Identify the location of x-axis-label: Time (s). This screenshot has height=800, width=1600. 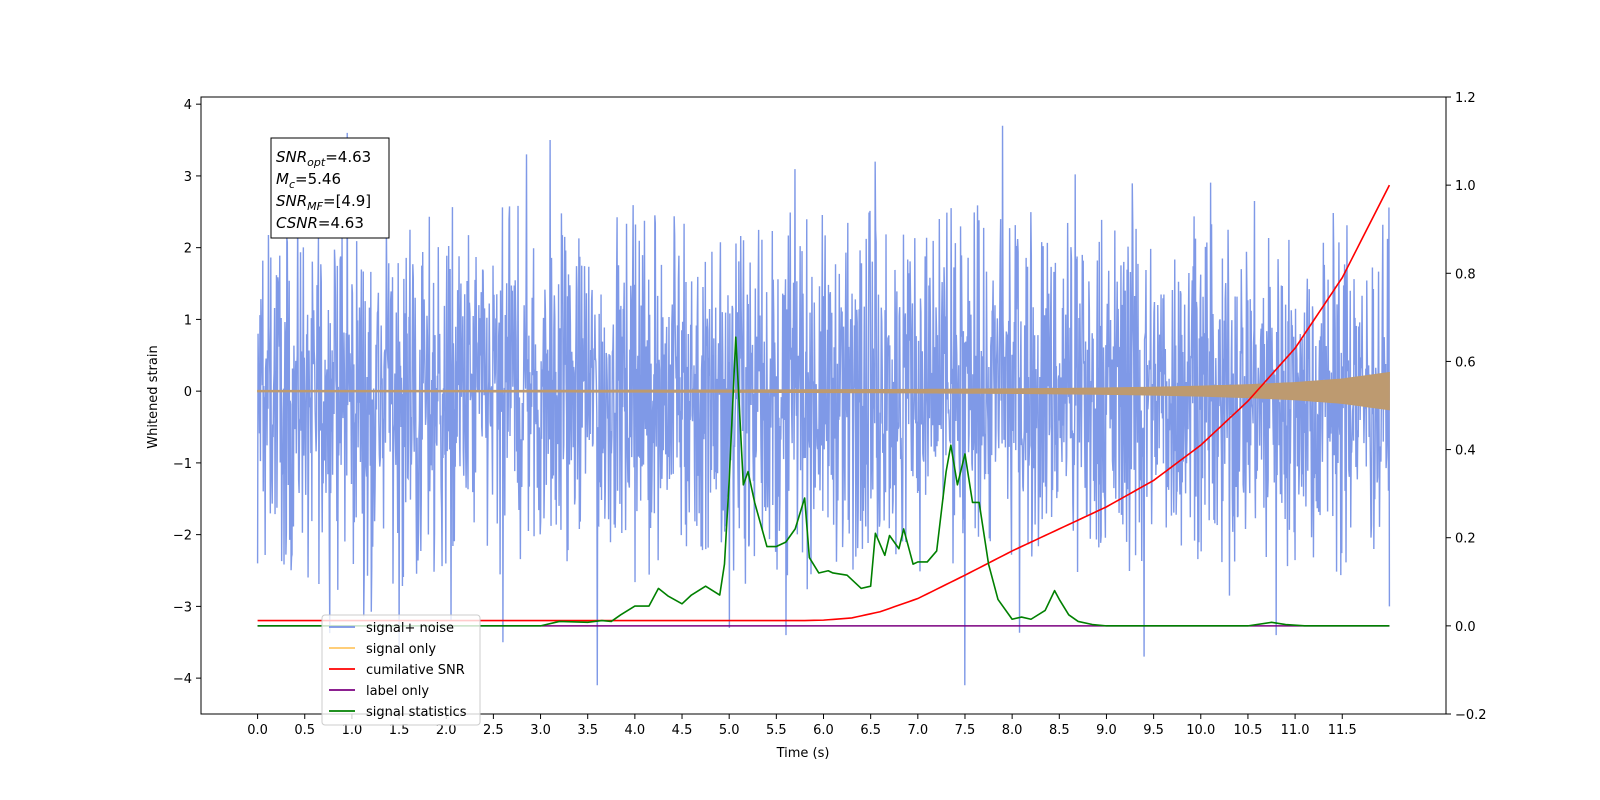
(803, 753).